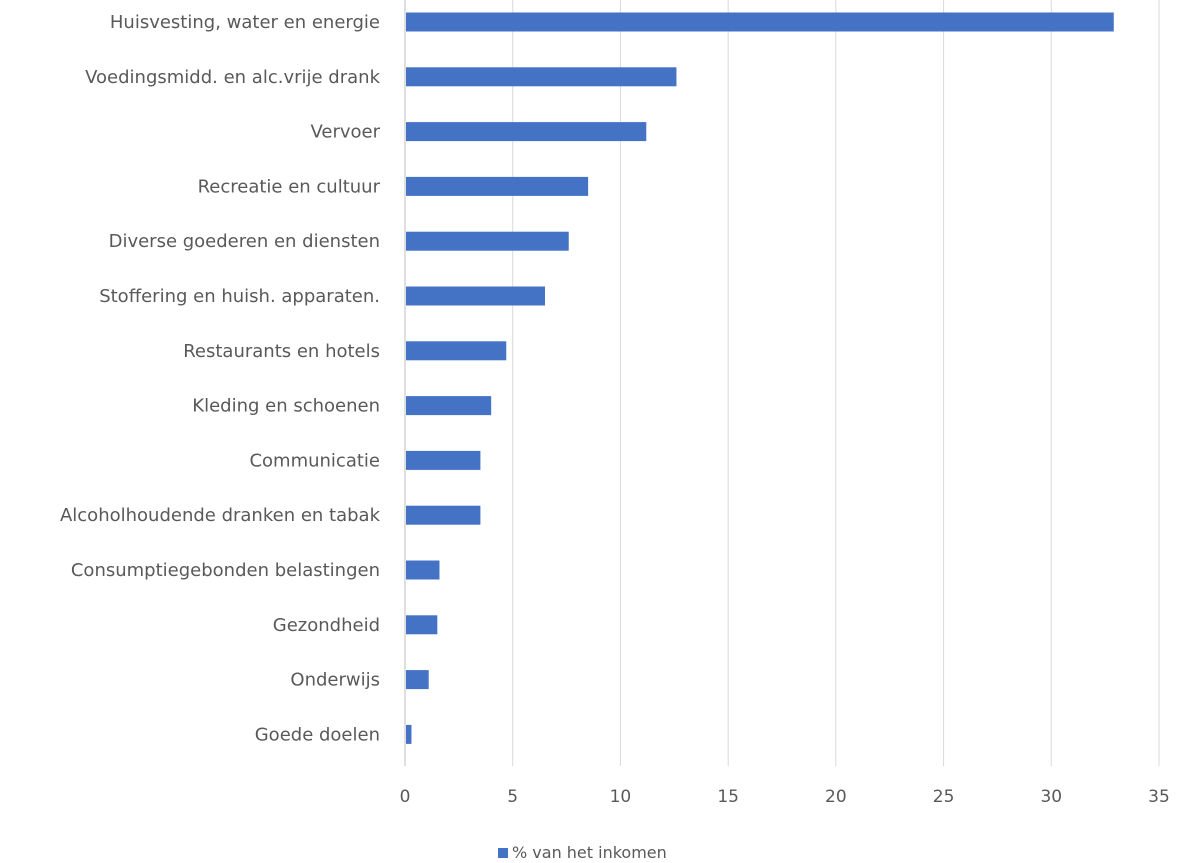 This screenshot has height=863, width=1177. Describe the element at coordinates (728, 797) in the screenshot. I see `x-tick-label: 15` at that location.